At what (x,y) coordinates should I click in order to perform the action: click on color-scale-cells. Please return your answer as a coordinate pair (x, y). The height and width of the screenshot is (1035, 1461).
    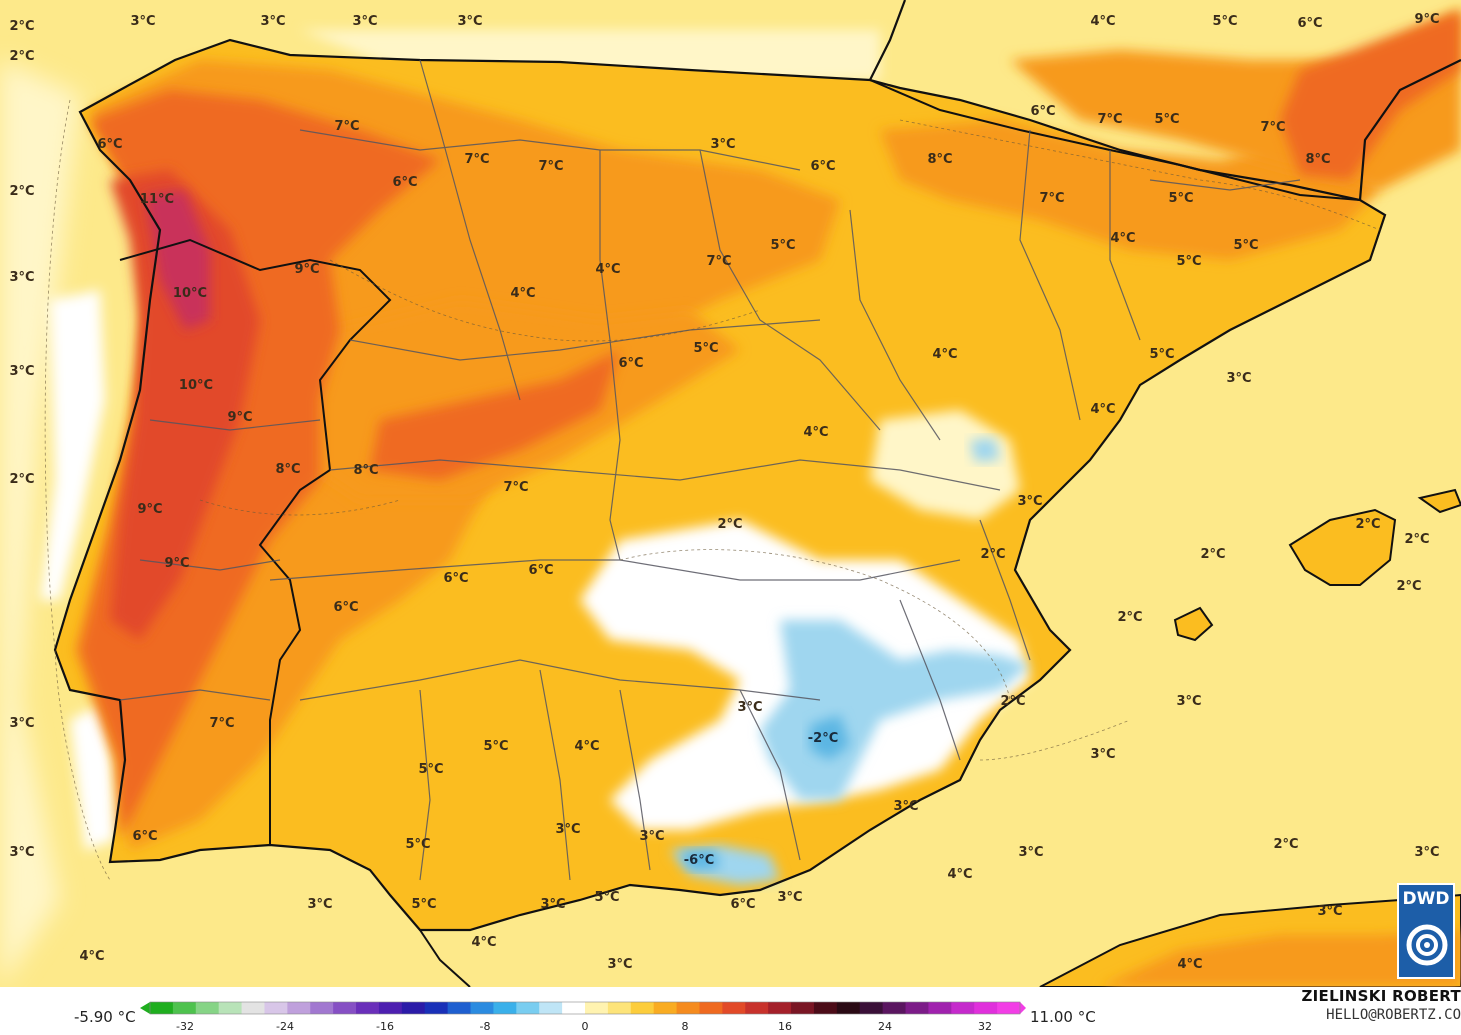
    Looking at the image, I should click on (583, 1008).